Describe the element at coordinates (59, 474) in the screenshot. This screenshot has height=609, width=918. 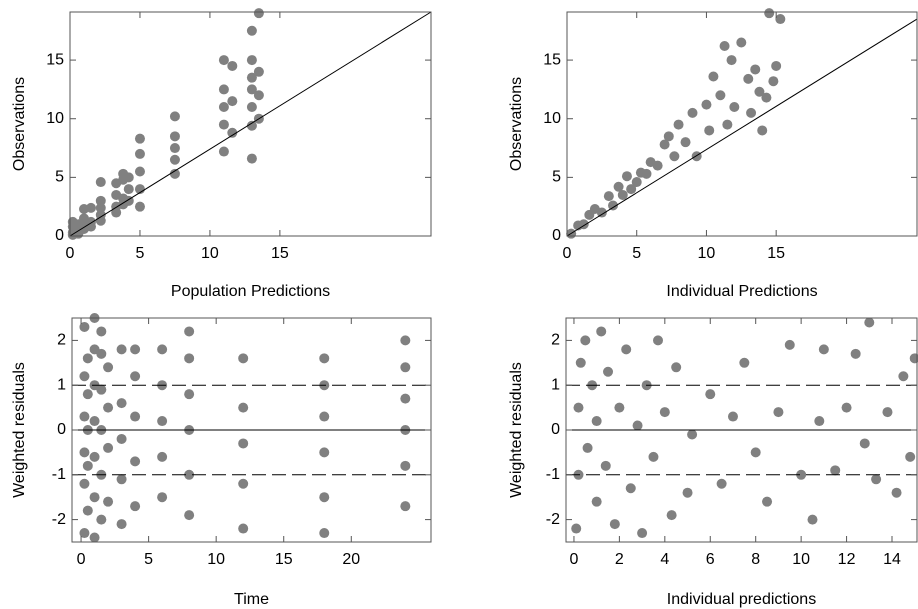
I see `y-tick-label: -1` at that location.